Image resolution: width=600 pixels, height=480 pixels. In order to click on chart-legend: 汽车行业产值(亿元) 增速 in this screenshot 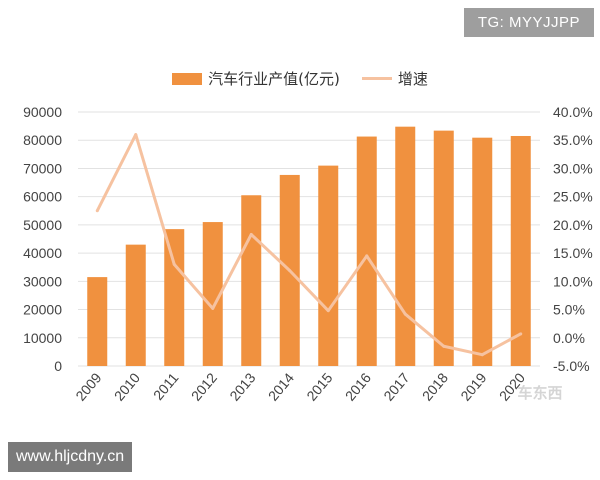, I will do `click(300, 78)`.